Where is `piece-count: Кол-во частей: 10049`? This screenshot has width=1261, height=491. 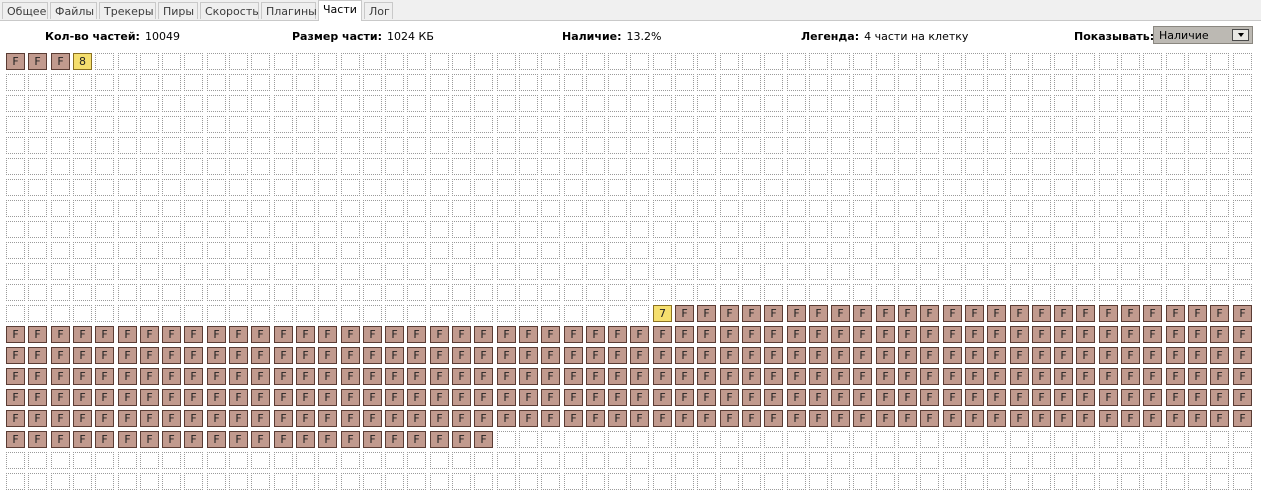
piece-count: Кол-во частей: 10049 is located at coordinates (112, 36).